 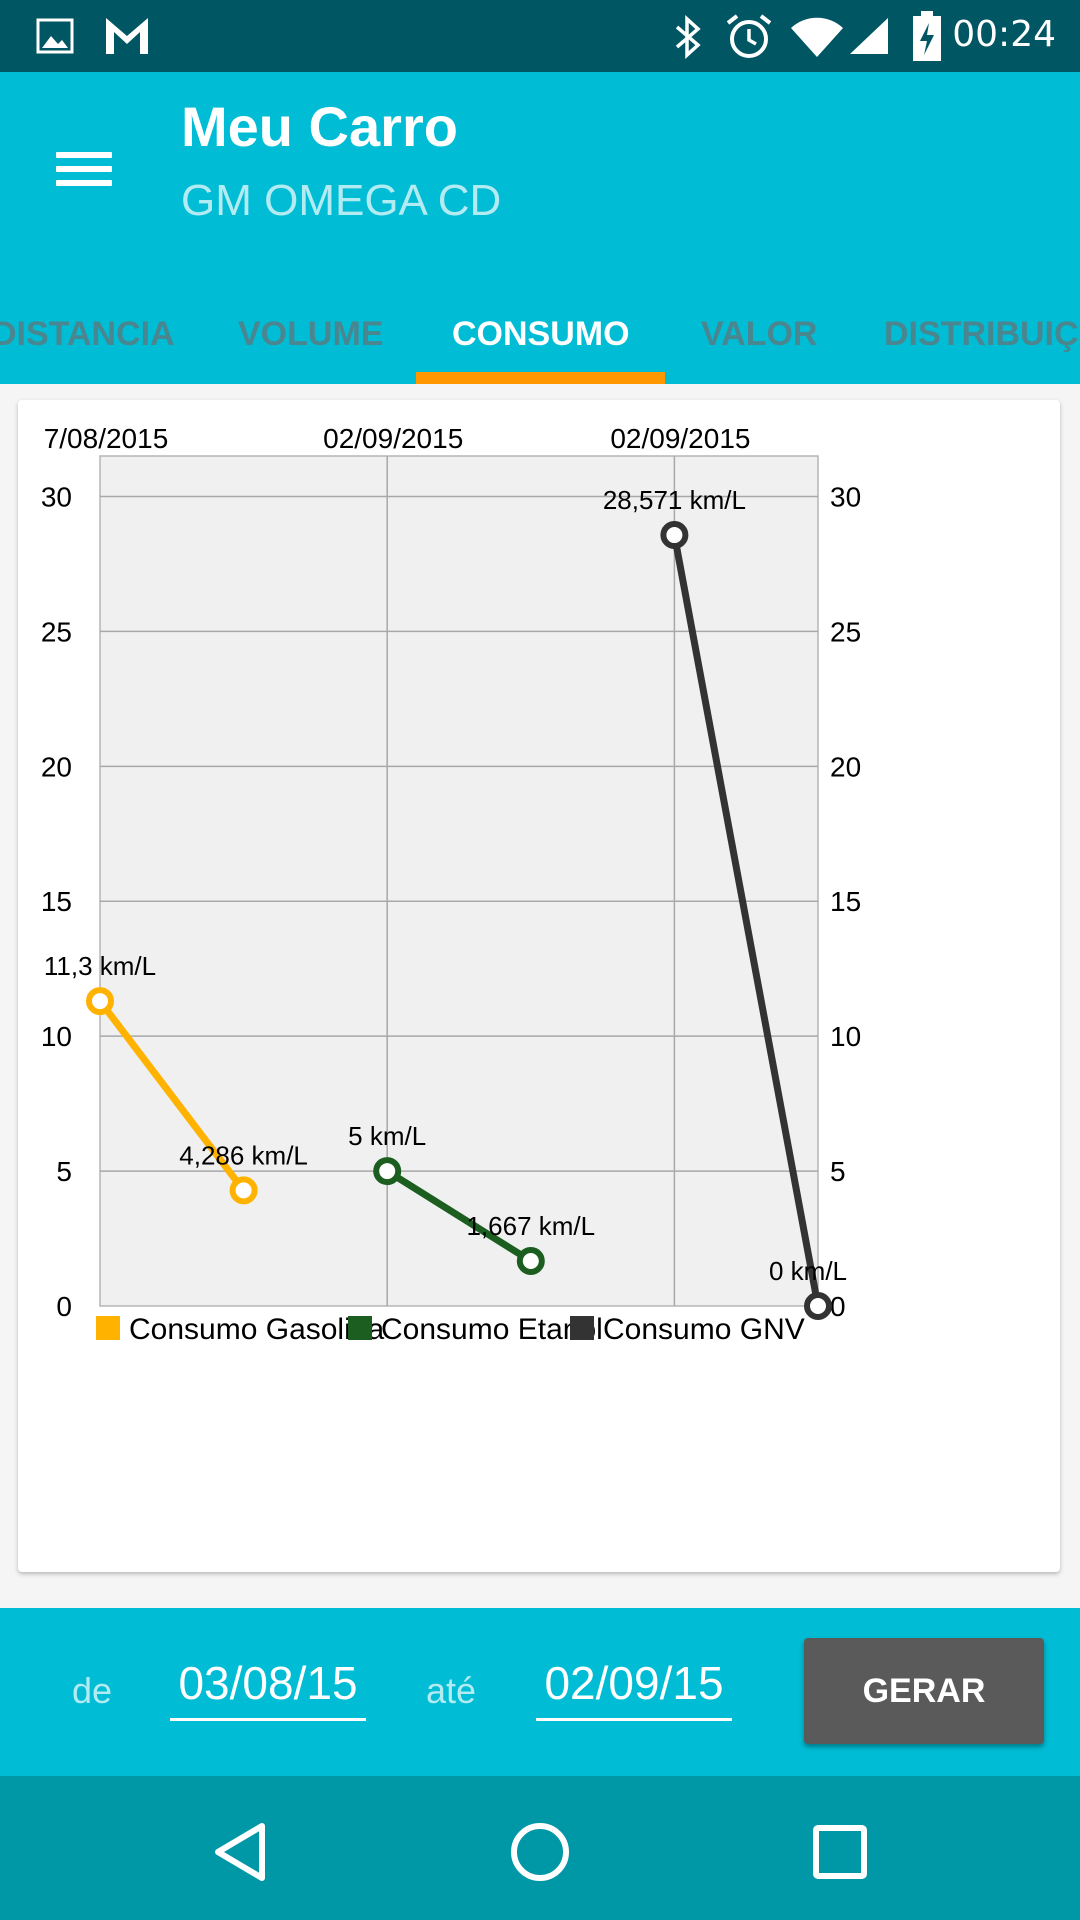 What do you see at coordinates (759, 334) in the screenshot?
I see `tab-valor: VALOR` at bounding box center [759, 334].